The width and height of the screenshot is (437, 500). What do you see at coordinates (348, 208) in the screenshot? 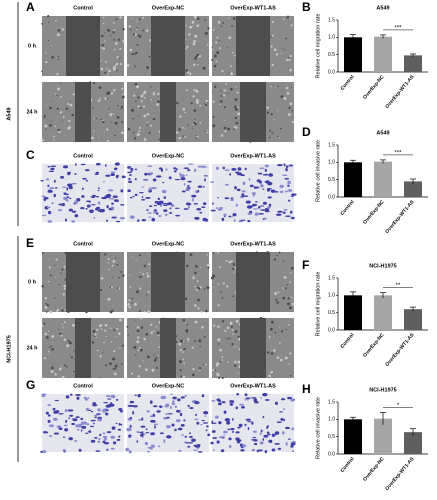
I see `x-tick-label: Control` at bounding box center [348, 208].